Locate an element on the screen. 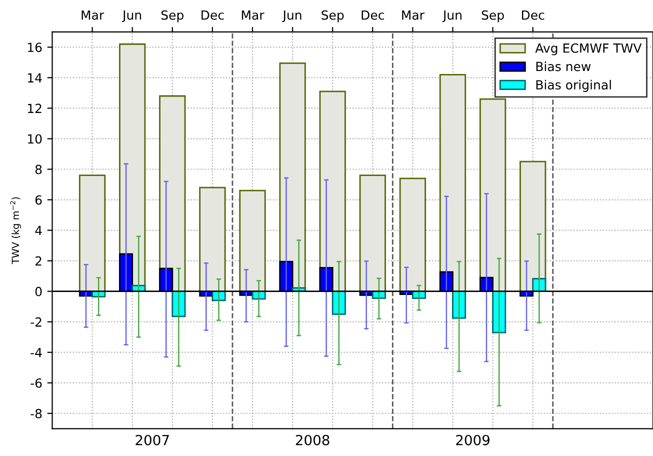 The image size is (653, 456). y-tick-label: 14 is located at coordinates (35, 77).